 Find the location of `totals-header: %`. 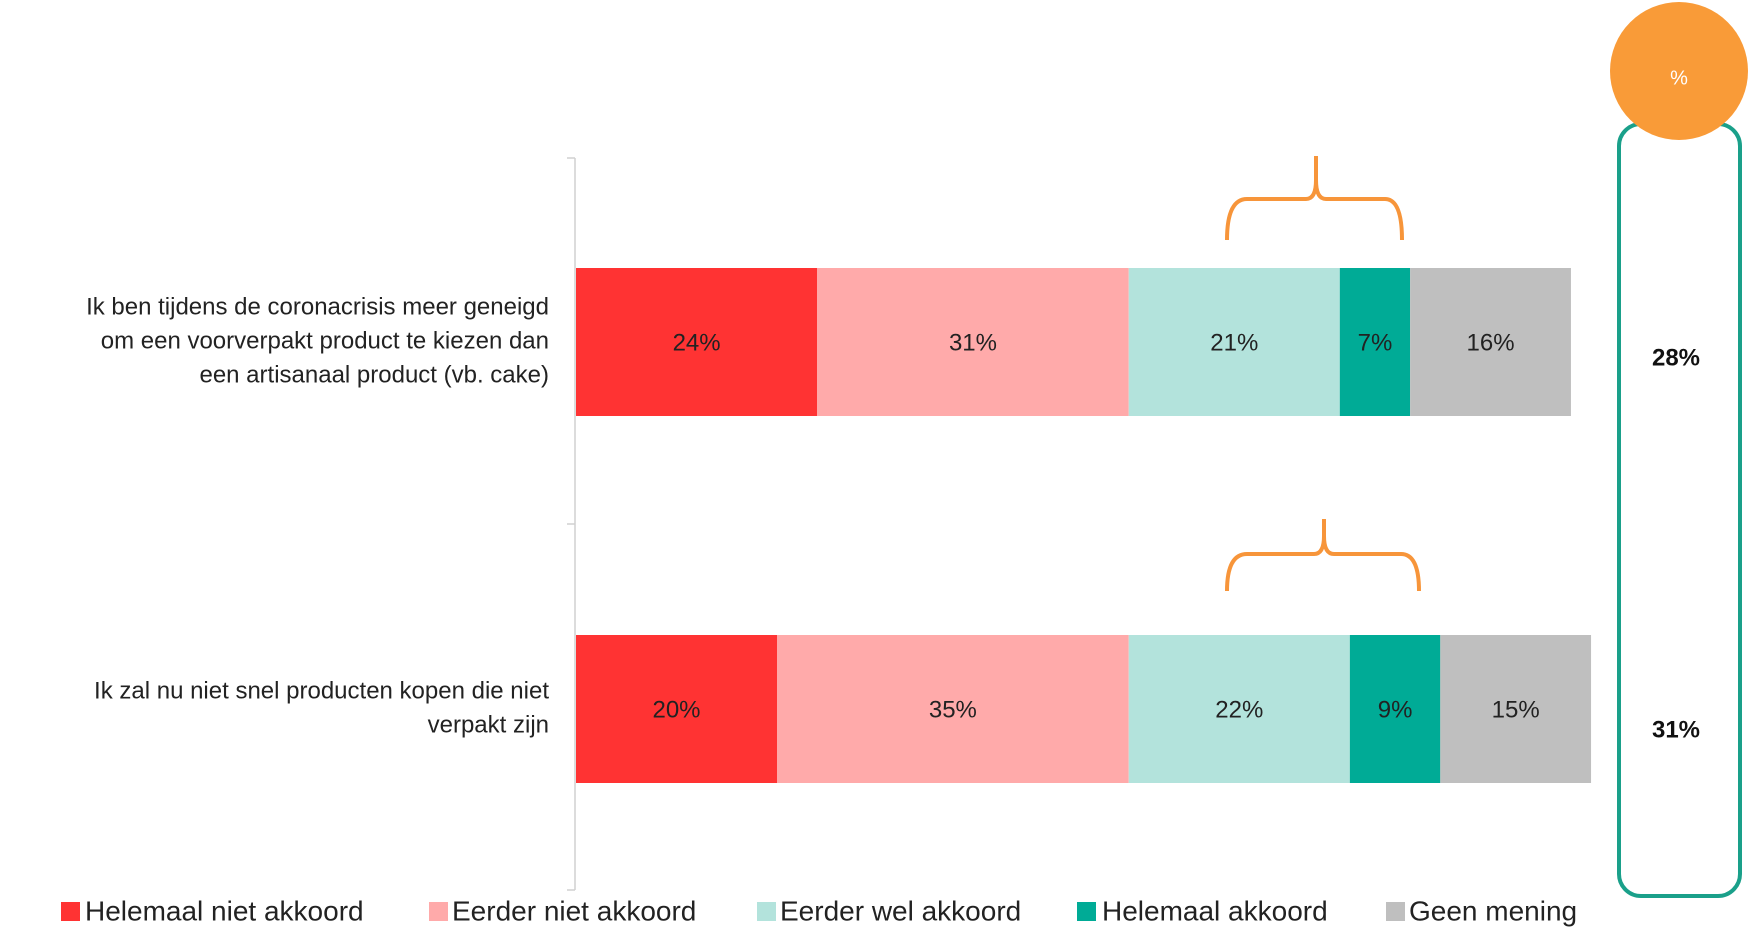

totals-header: % is located at coordinates (1679, 78).